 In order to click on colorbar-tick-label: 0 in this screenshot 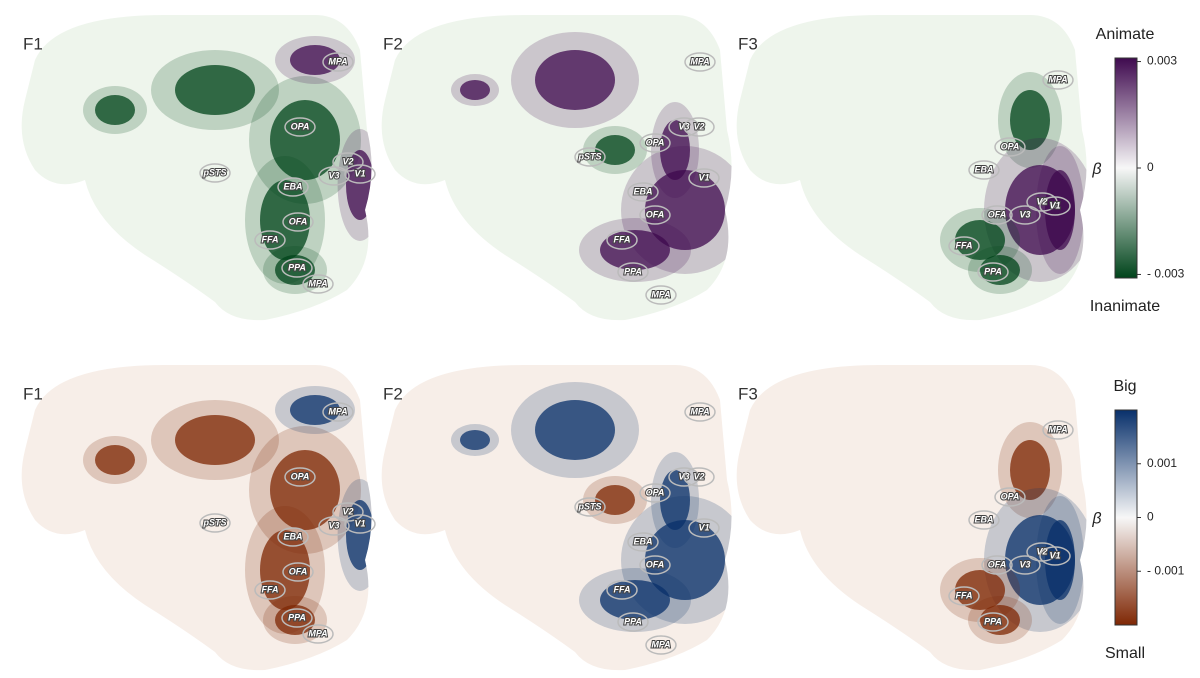, I will do `click(1150, 167)`.